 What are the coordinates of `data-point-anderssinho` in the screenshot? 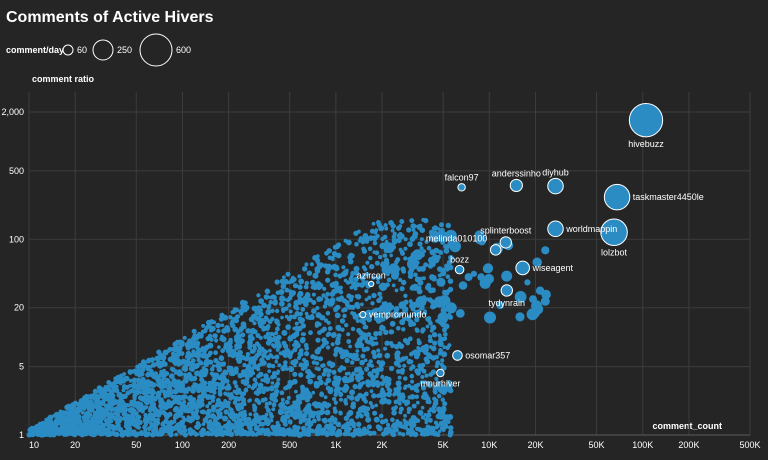 It's located at (516, 185).